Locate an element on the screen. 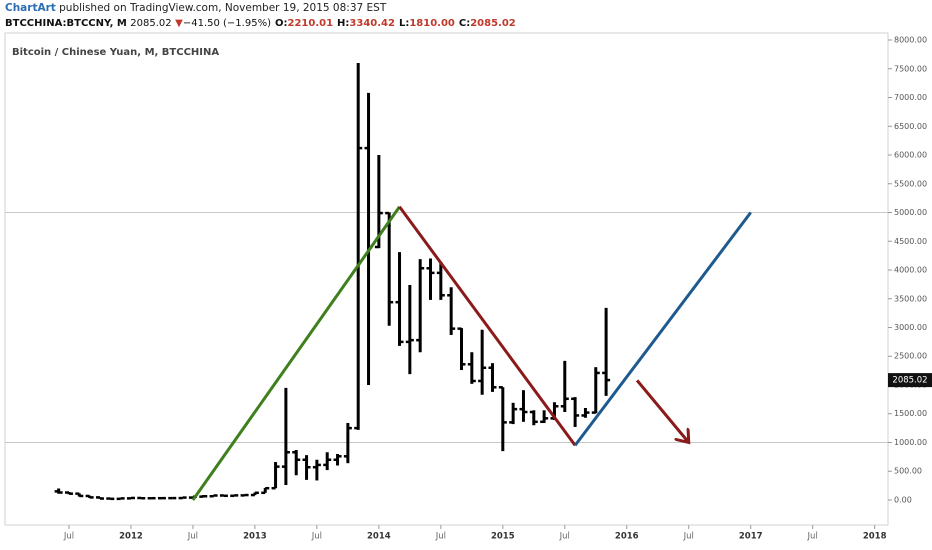  chart-title: Bitcoin / Chinese Yuan, M, BTCCHINA is located at coordinates (115, 52).